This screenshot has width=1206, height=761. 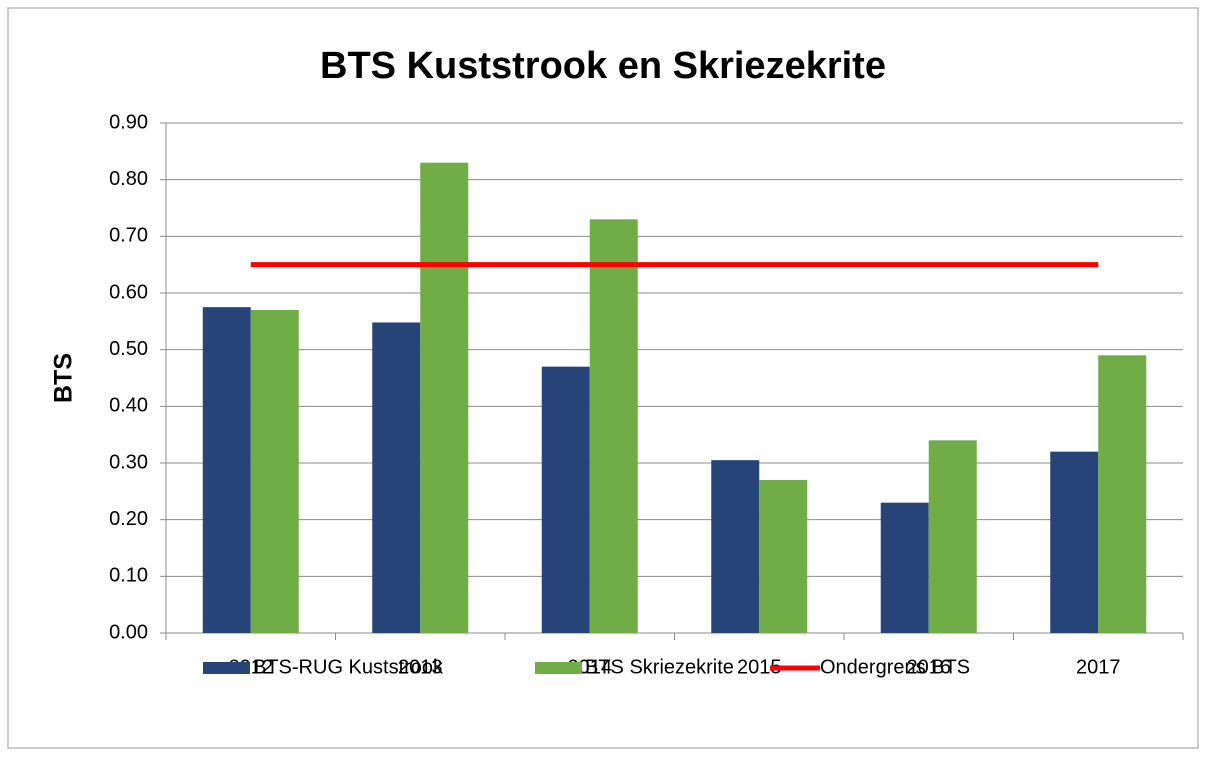 What do you see at coordinates (128, 292) in the screenshot?
I see `y-tick-label: 0.60` at bounding box center [128, 292].